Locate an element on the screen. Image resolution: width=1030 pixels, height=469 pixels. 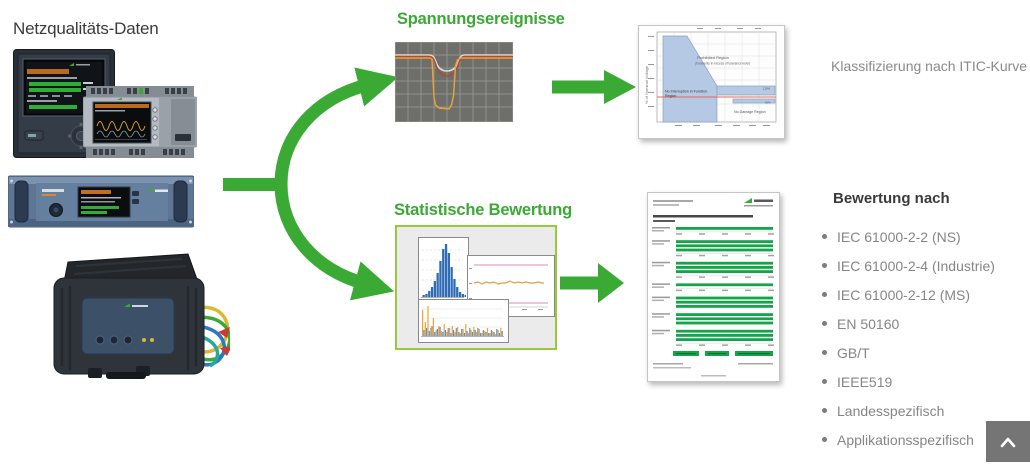
harmonics-panel is located at coordinates (463, 321).